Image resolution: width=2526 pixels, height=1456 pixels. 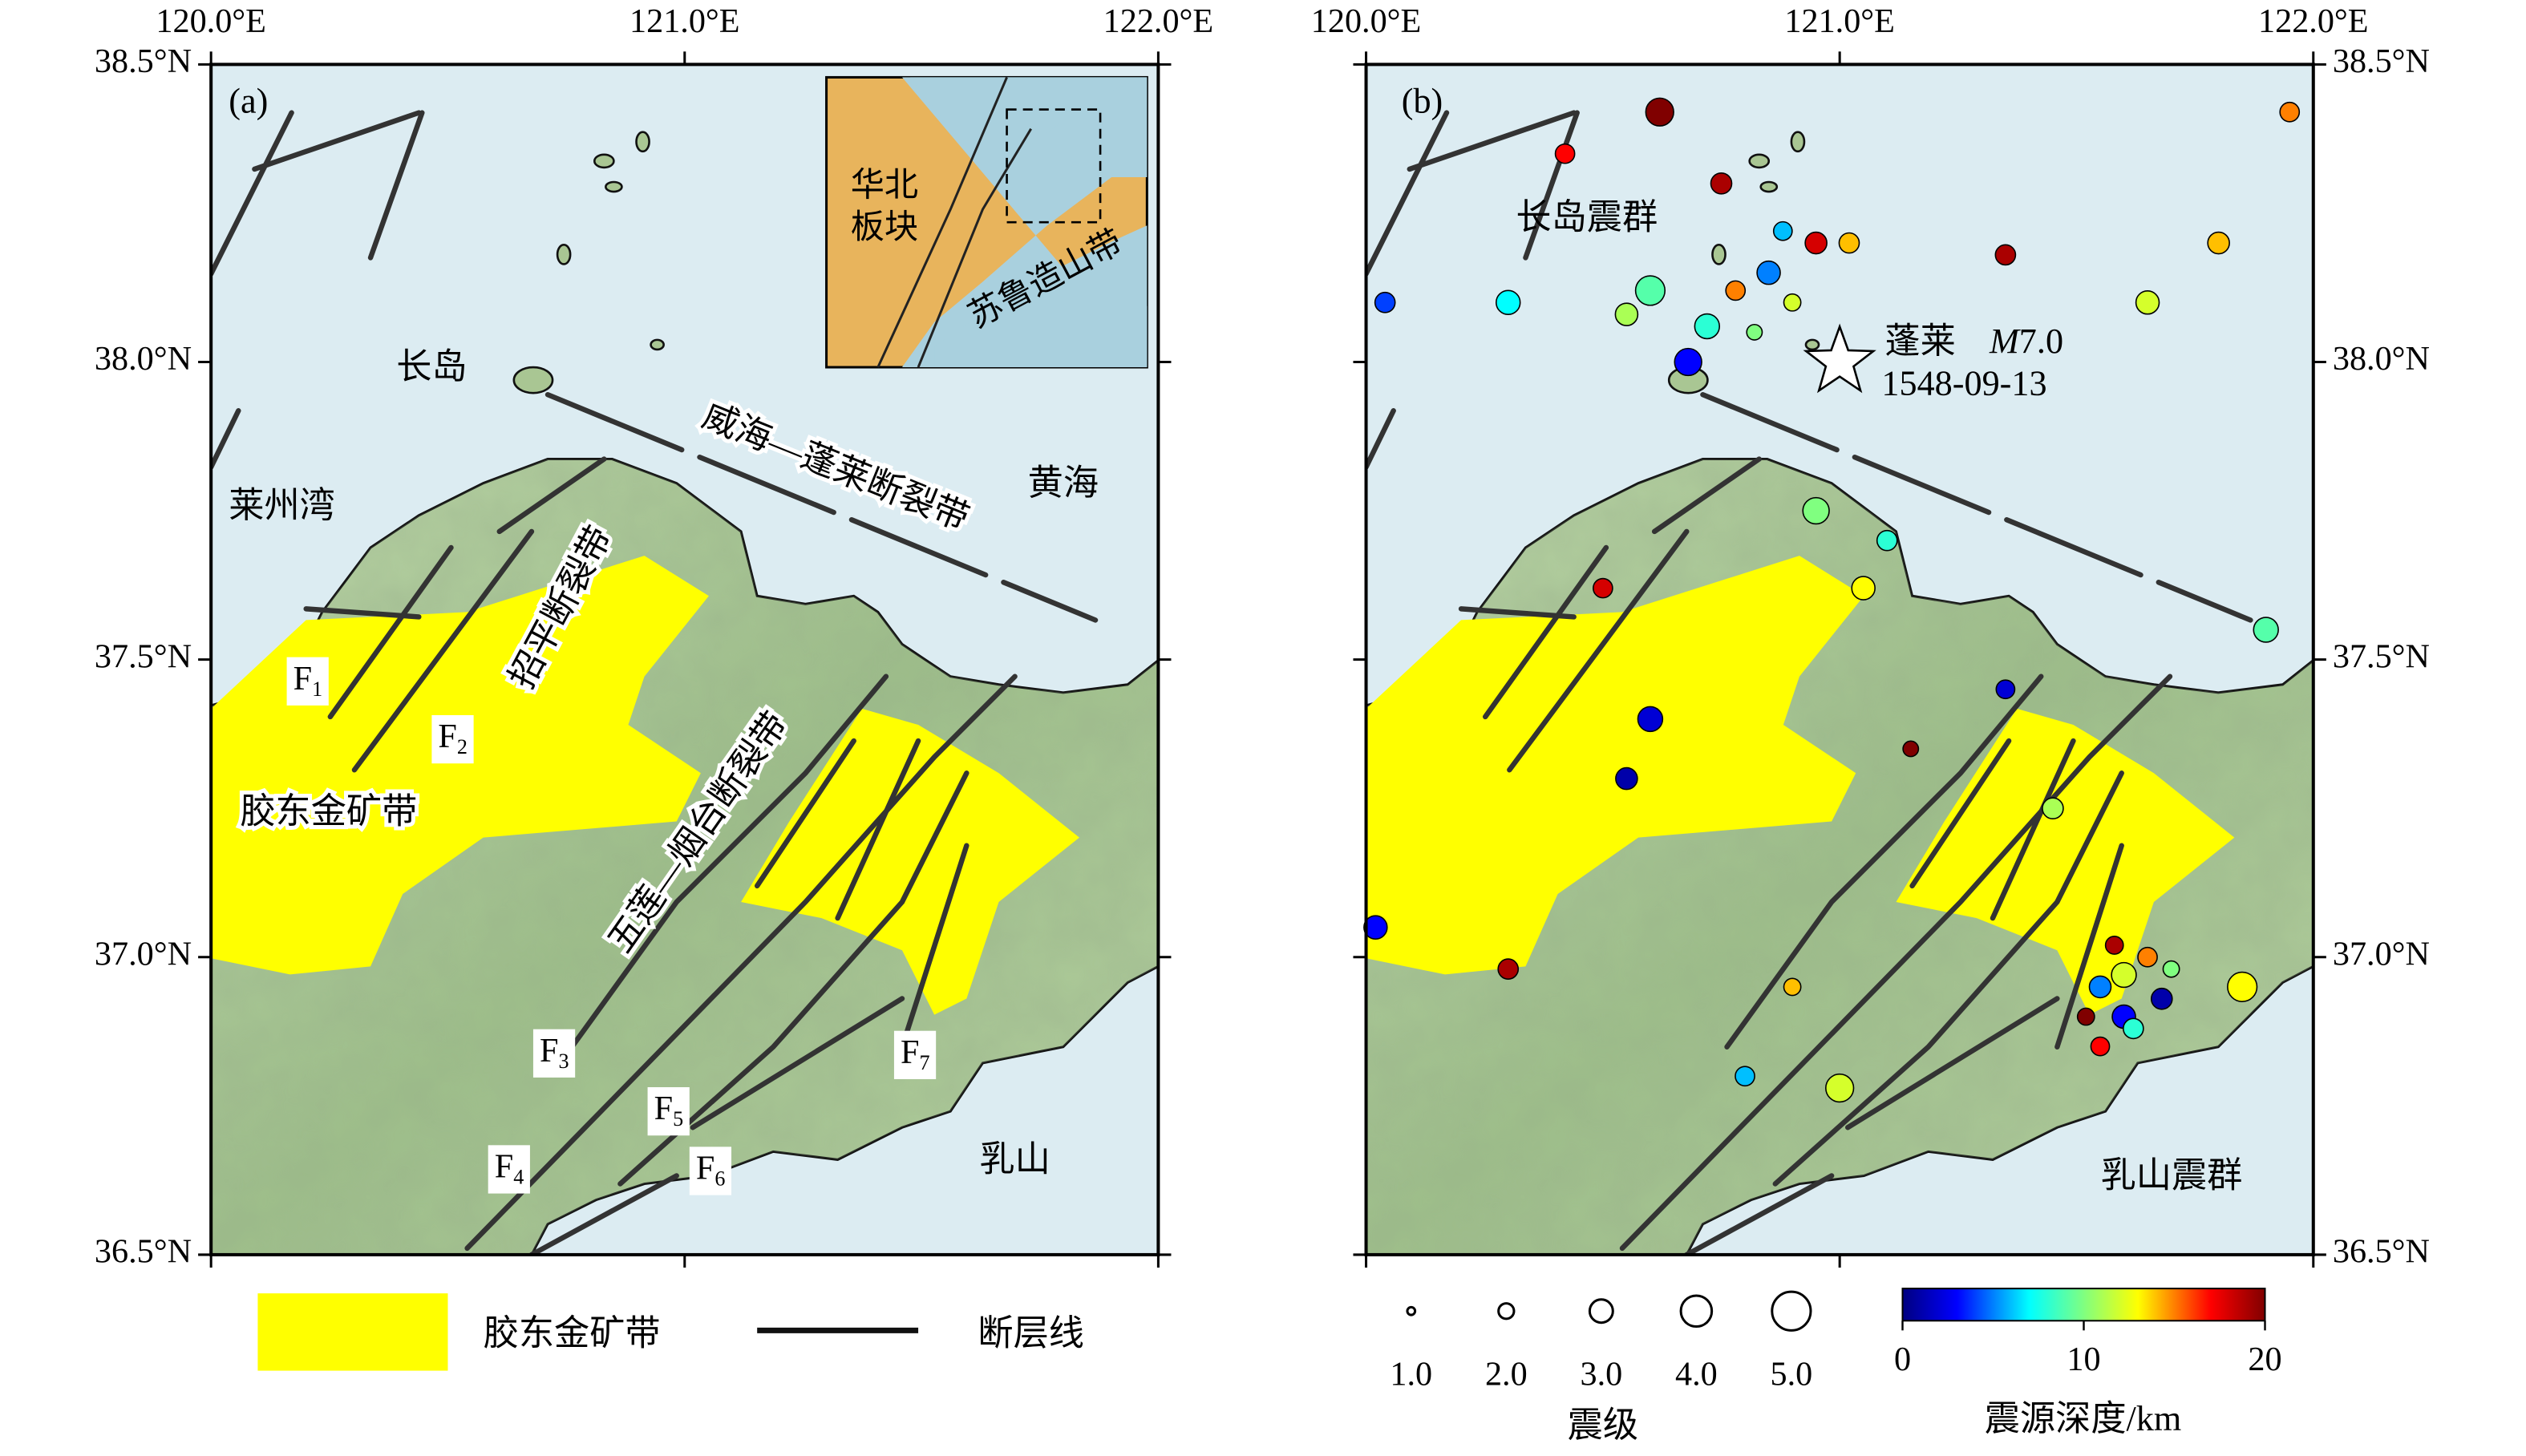 I want to click on colorbar-label: 10, so click(x=2083, y=1359).